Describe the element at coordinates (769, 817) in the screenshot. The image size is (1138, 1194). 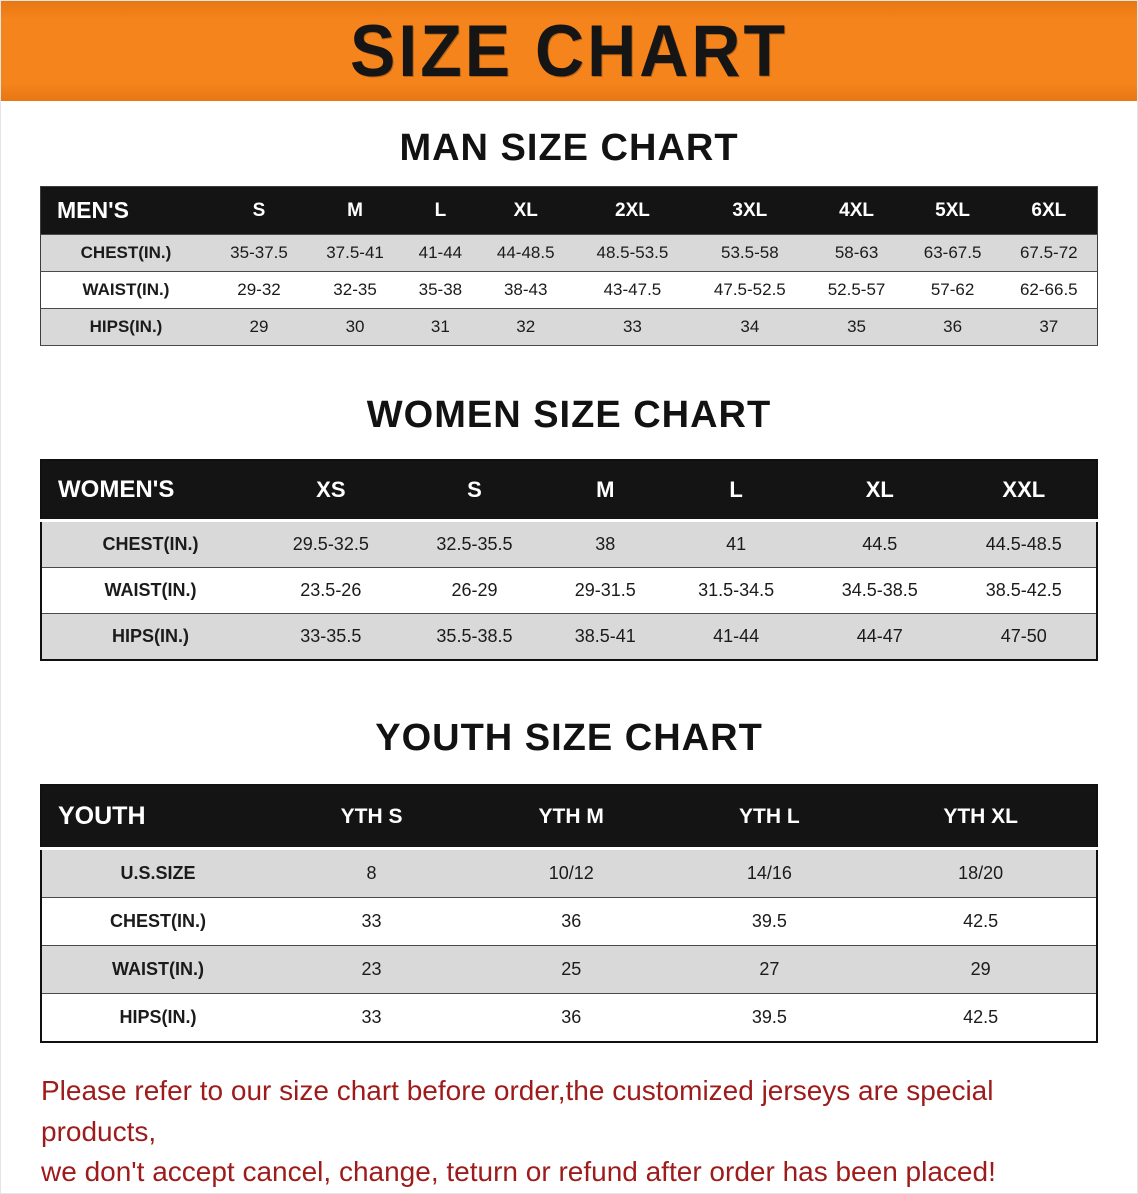
I see `size-header-cell: YTH L` at that location.